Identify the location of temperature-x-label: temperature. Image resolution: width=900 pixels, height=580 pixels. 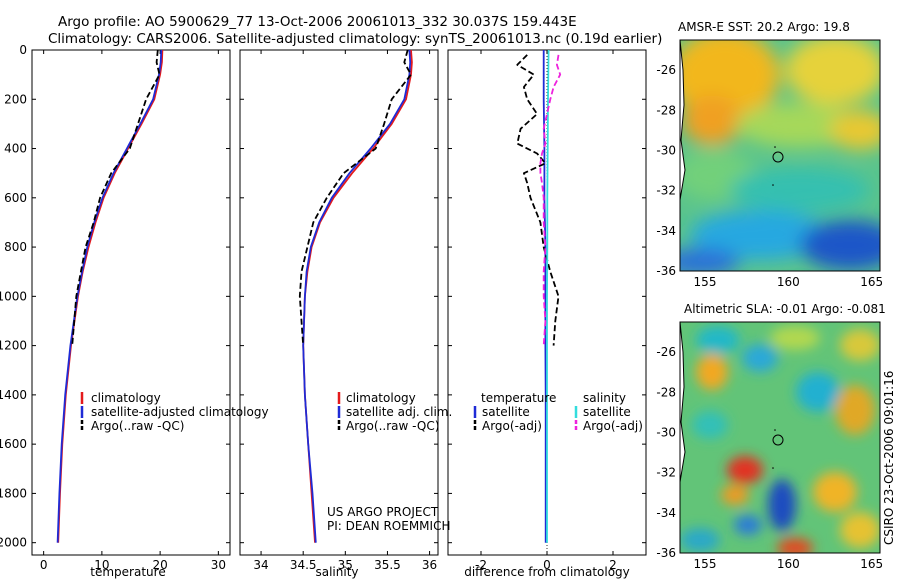
(127, 572).